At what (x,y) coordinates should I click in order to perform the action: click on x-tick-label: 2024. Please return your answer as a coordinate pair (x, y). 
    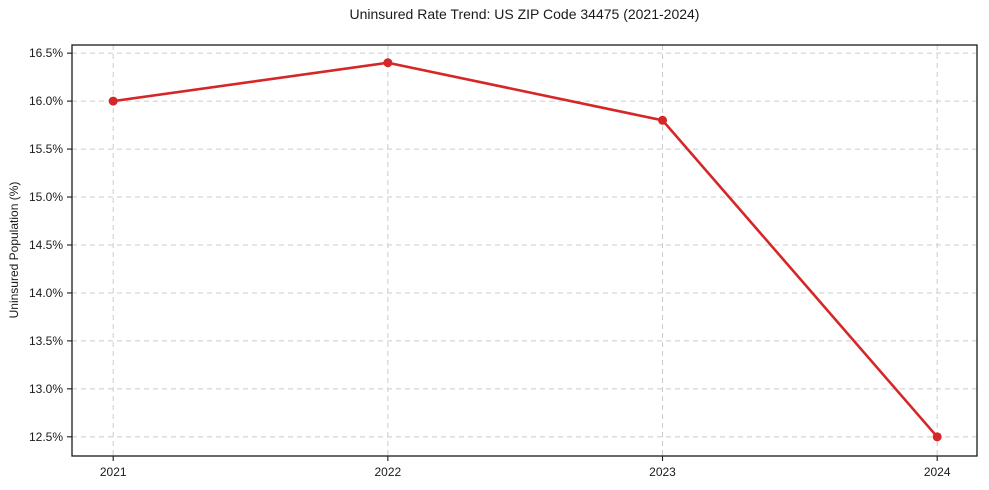
    Looking at the image, I should click on (937, 472).